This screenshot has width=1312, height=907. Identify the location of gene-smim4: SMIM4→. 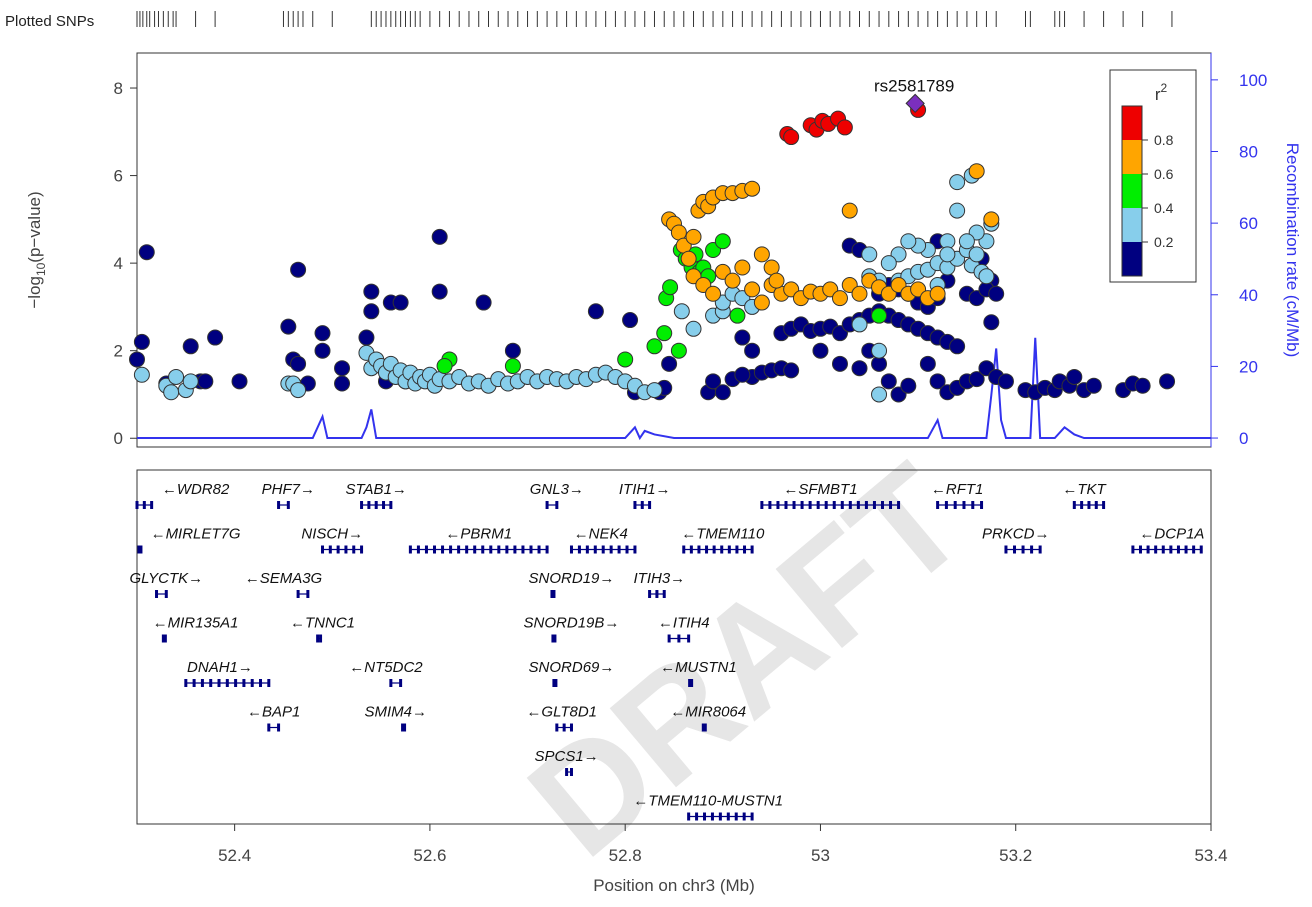
(395, 718).